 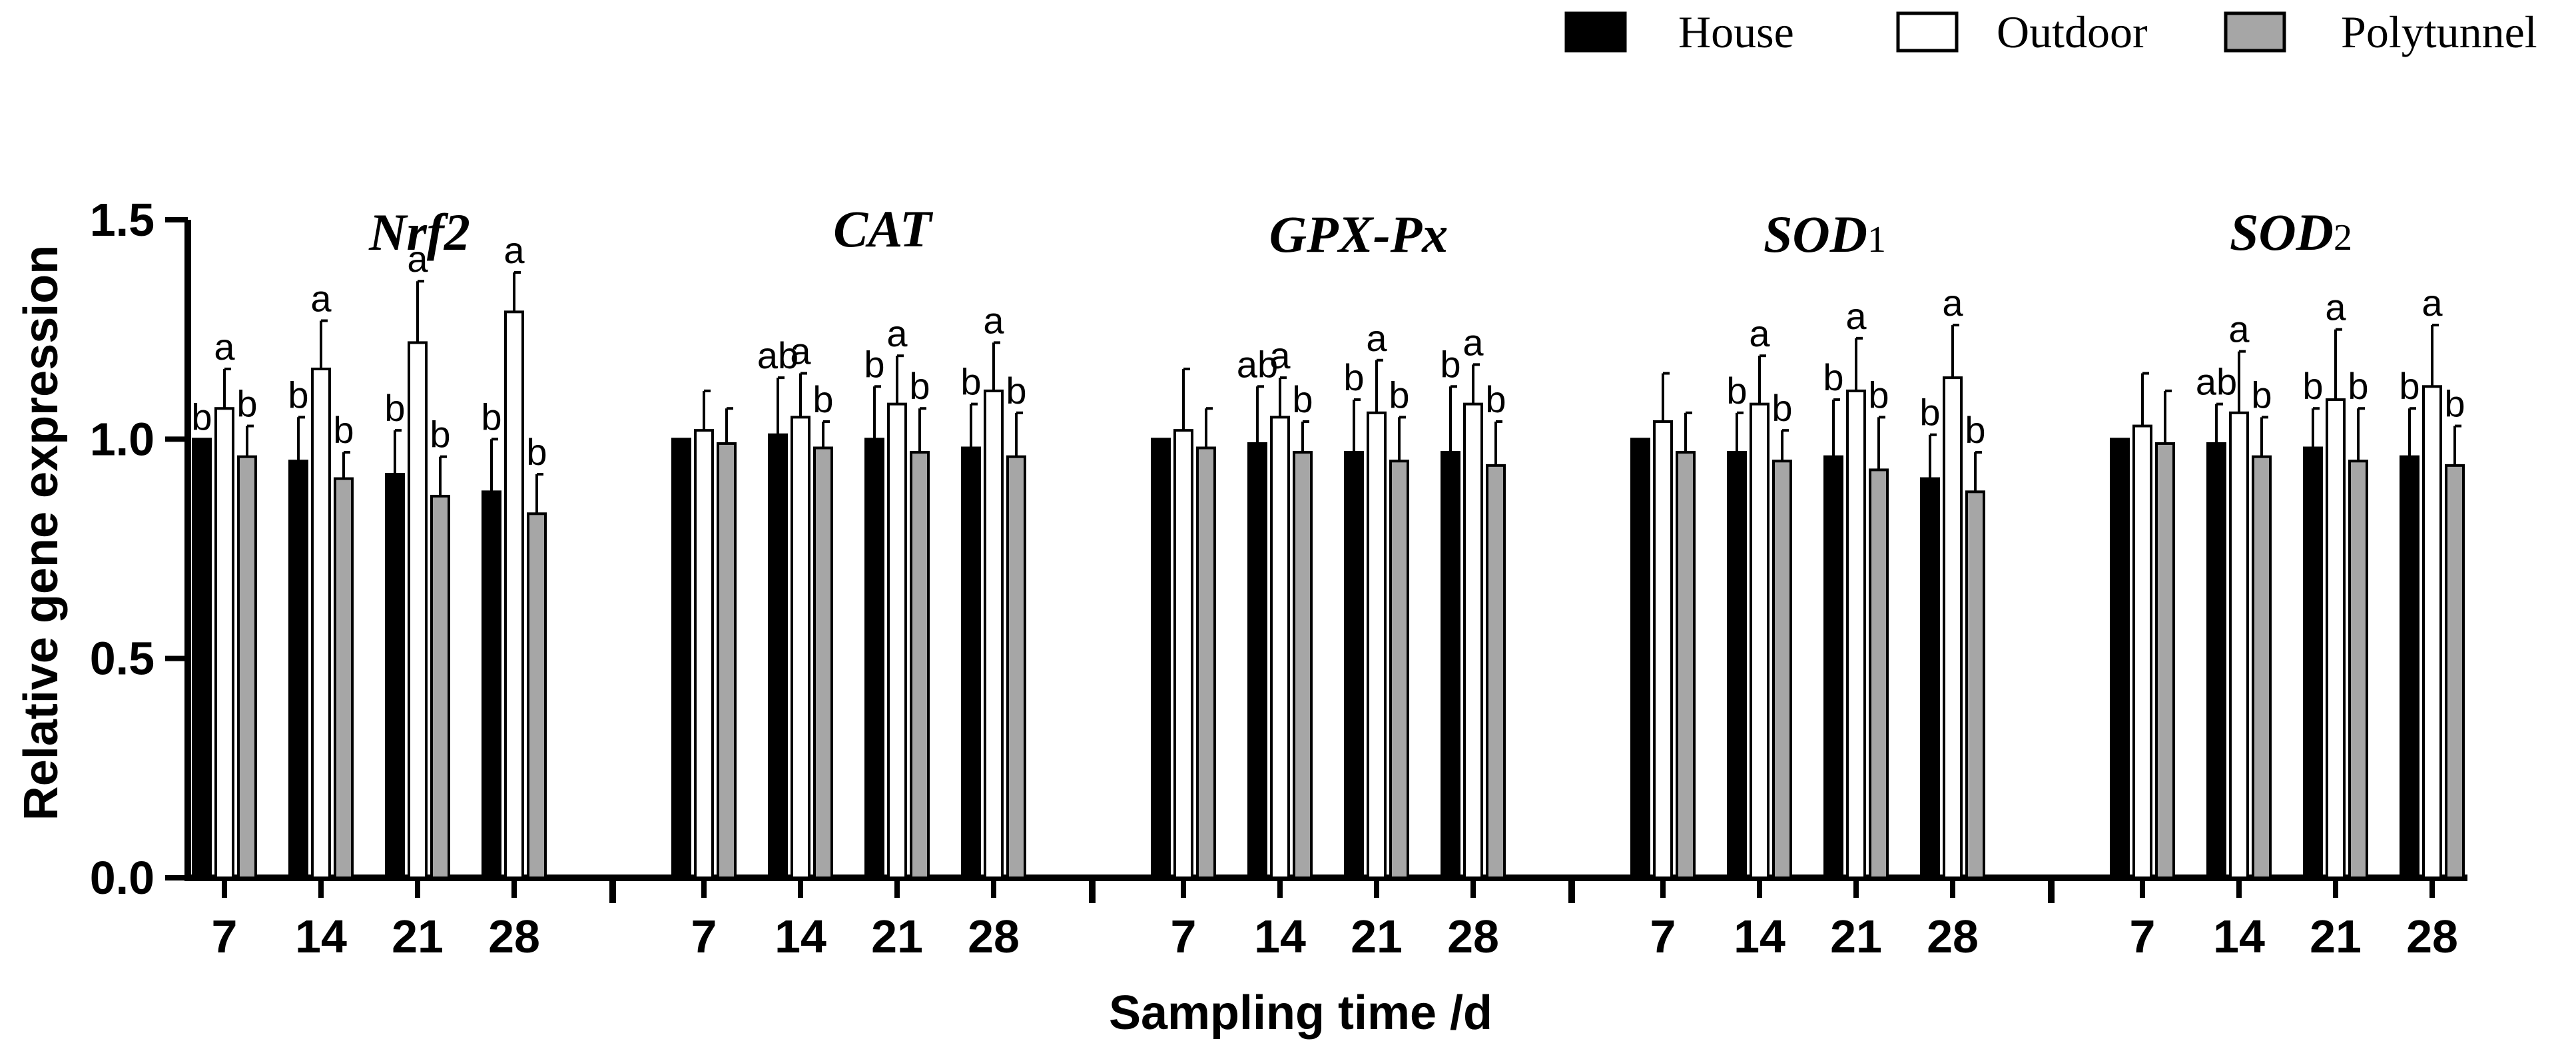 What do you see at coordinates (1300, 1013) in the screenshot?
I see `x-axis-title: Sampling time /d` at bounding box center [1300, 1013].